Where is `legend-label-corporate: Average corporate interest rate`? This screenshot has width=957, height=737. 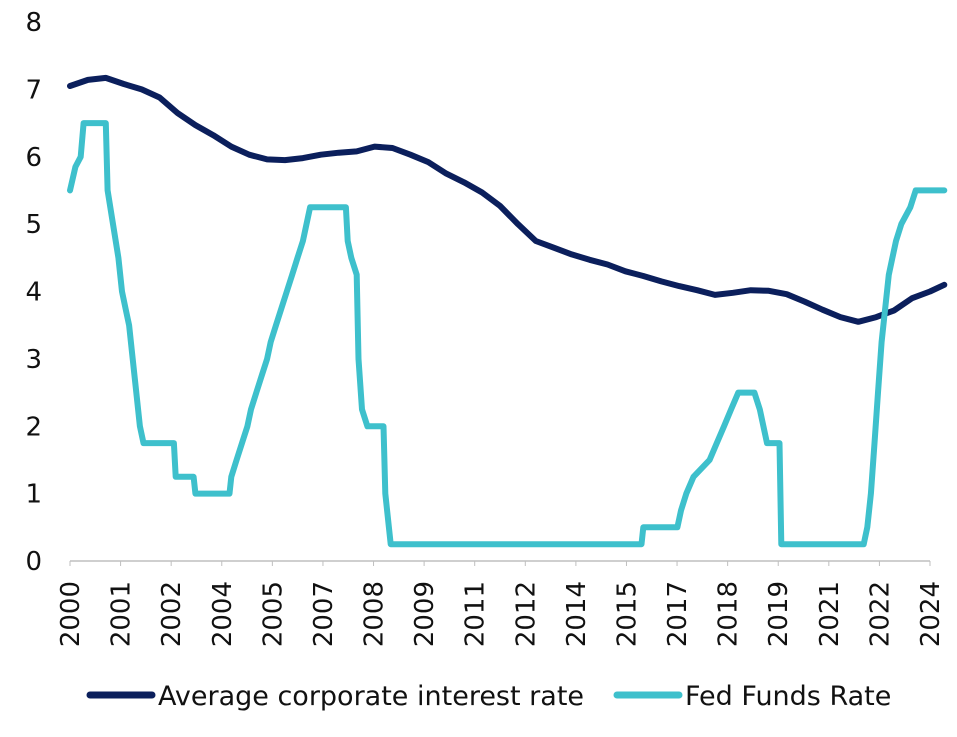
legend-label-corporate: Average corporate interest rate is located at coordinates (371, 696).